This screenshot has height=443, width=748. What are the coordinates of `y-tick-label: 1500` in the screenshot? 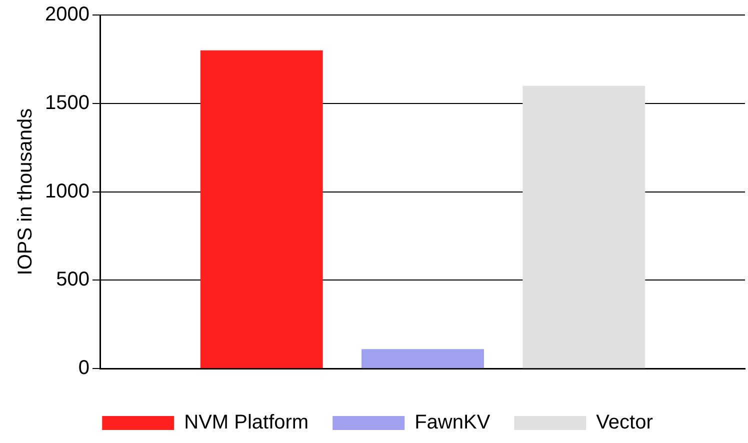 It's located at (67, 103).